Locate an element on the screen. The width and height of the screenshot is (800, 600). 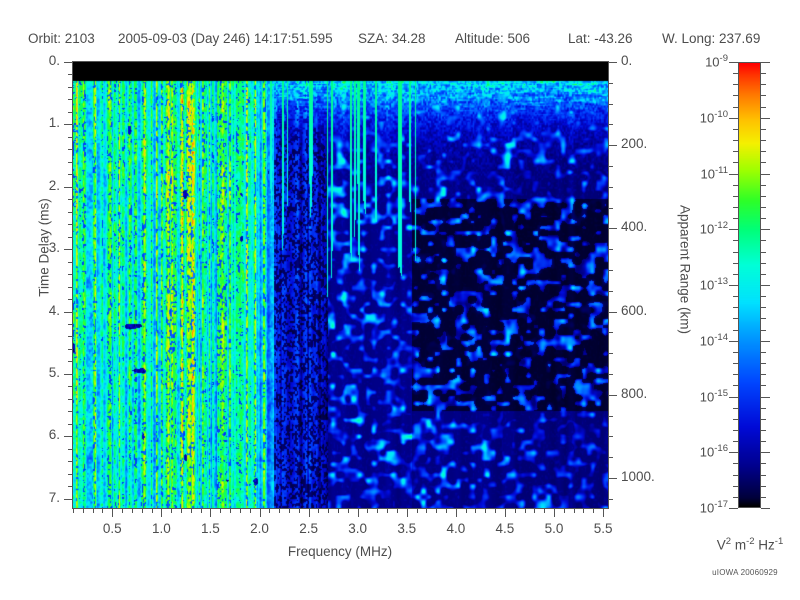
y-left-tick-label: 4. is located at coordinates (54, 310).